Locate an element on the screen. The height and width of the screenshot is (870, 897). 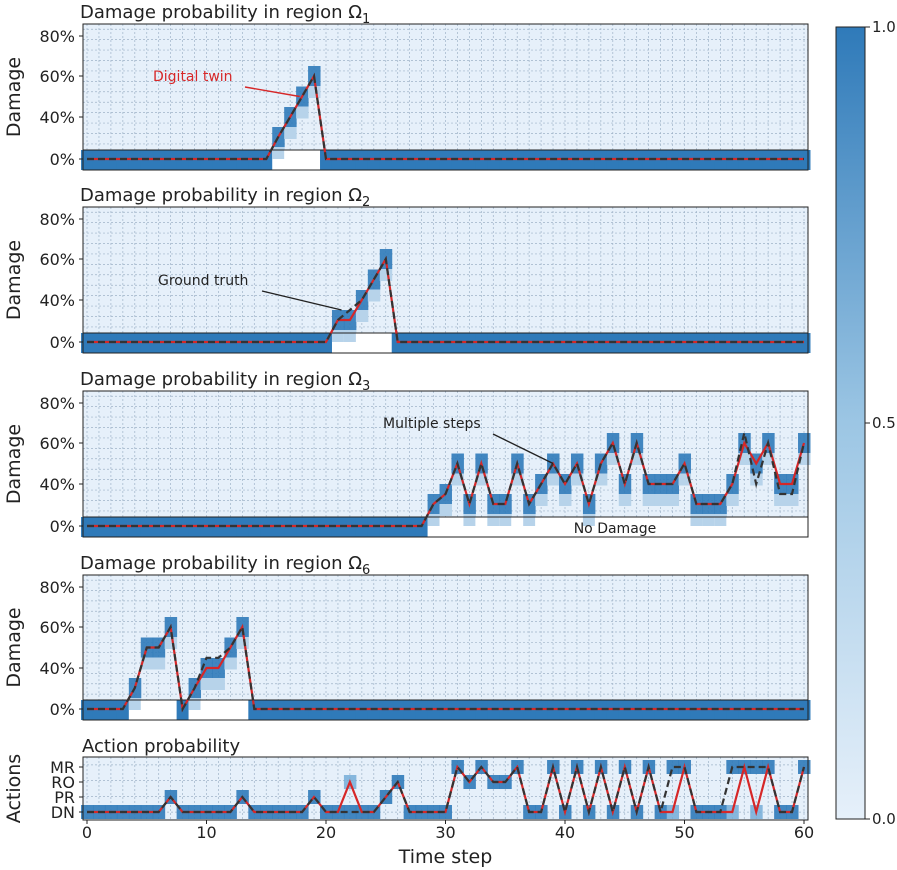
colorbar-tick-label: 1.0 is located at coordinates (884, 27).